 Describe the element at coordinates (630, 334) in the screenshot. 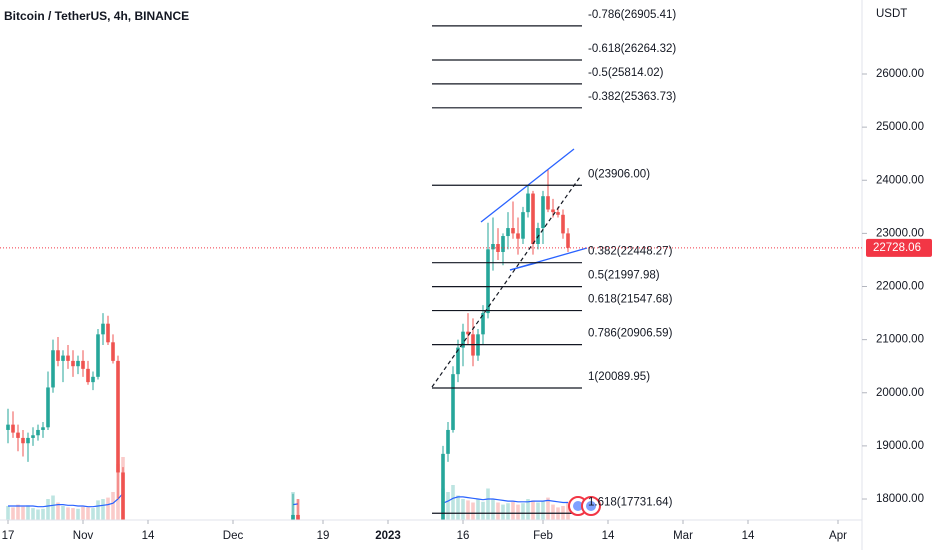

I see `fib-label: 0.786(20906.59)` at that location.